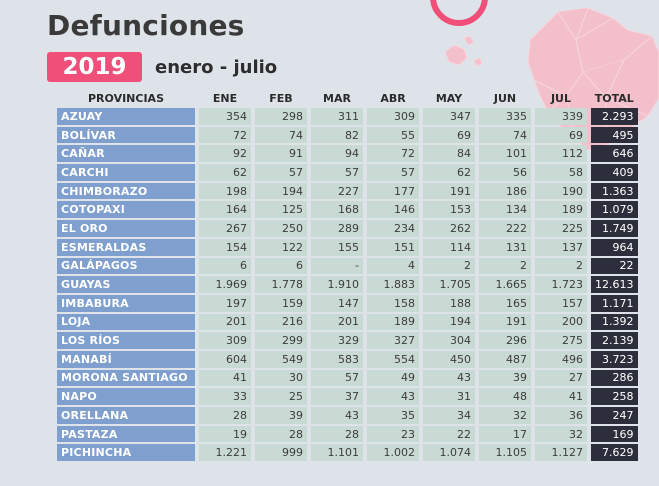 The width and height of the screenshot is (659, 486). What do you see at coordinates (505, 172) in the screenshot?
I see `month-value-cell: 56` at bounding box center [505, 172].